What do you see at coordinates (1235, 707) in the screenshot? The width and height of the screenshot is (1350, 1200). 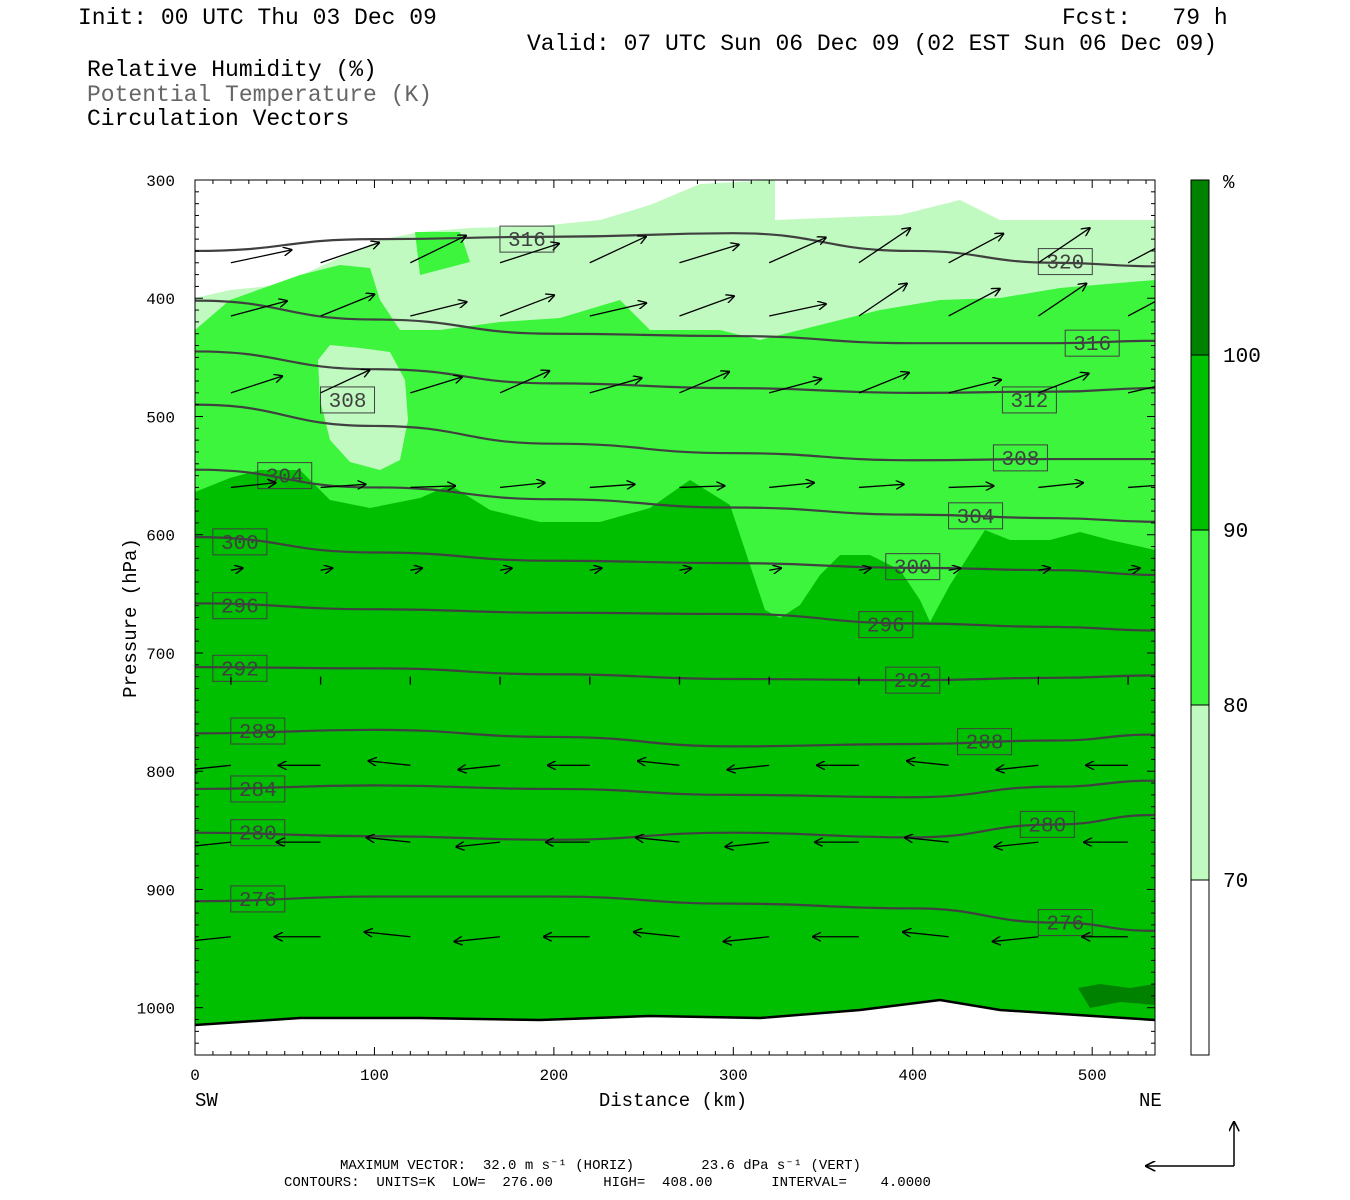 I see `colorbar-level-label: 80` at bounding box center [1235, 707].